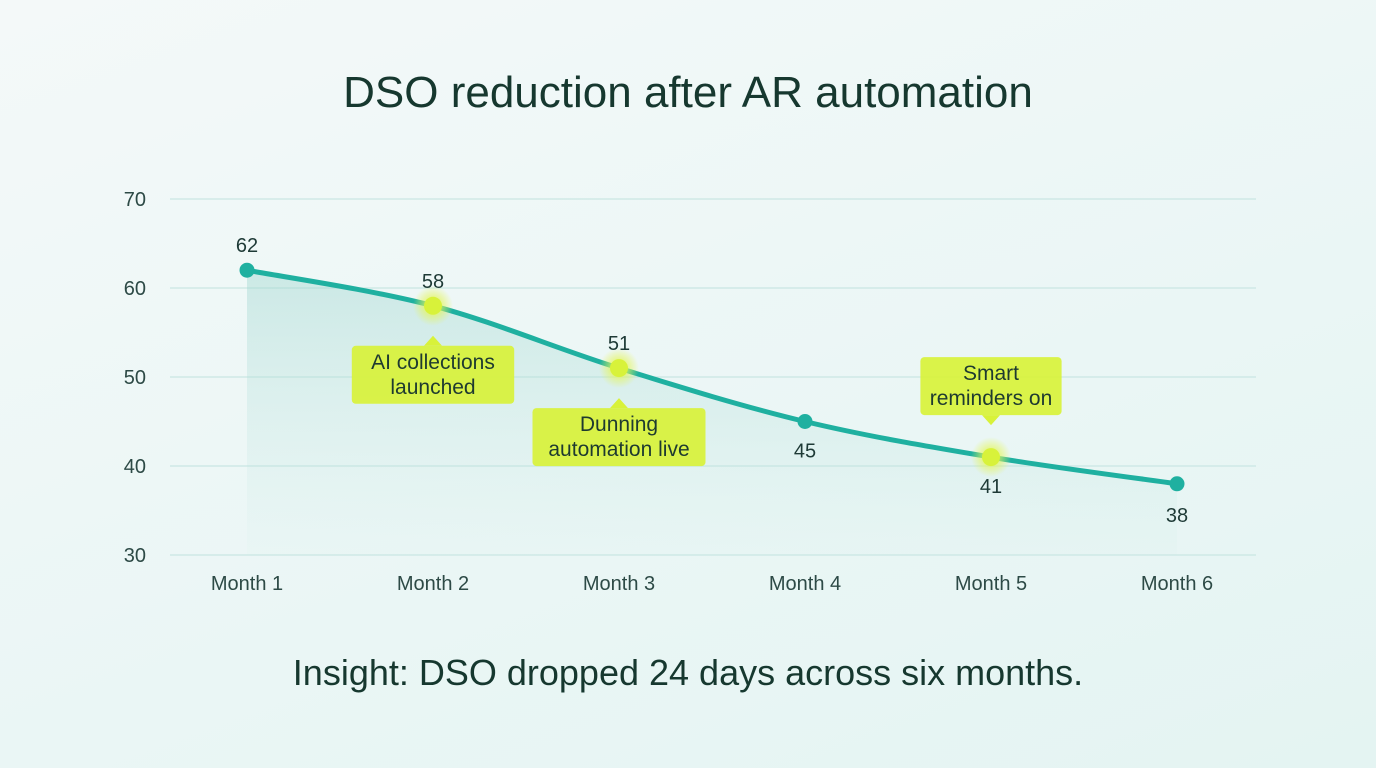  I want to click on x-tick-label: Month 4, so click(805, 584).